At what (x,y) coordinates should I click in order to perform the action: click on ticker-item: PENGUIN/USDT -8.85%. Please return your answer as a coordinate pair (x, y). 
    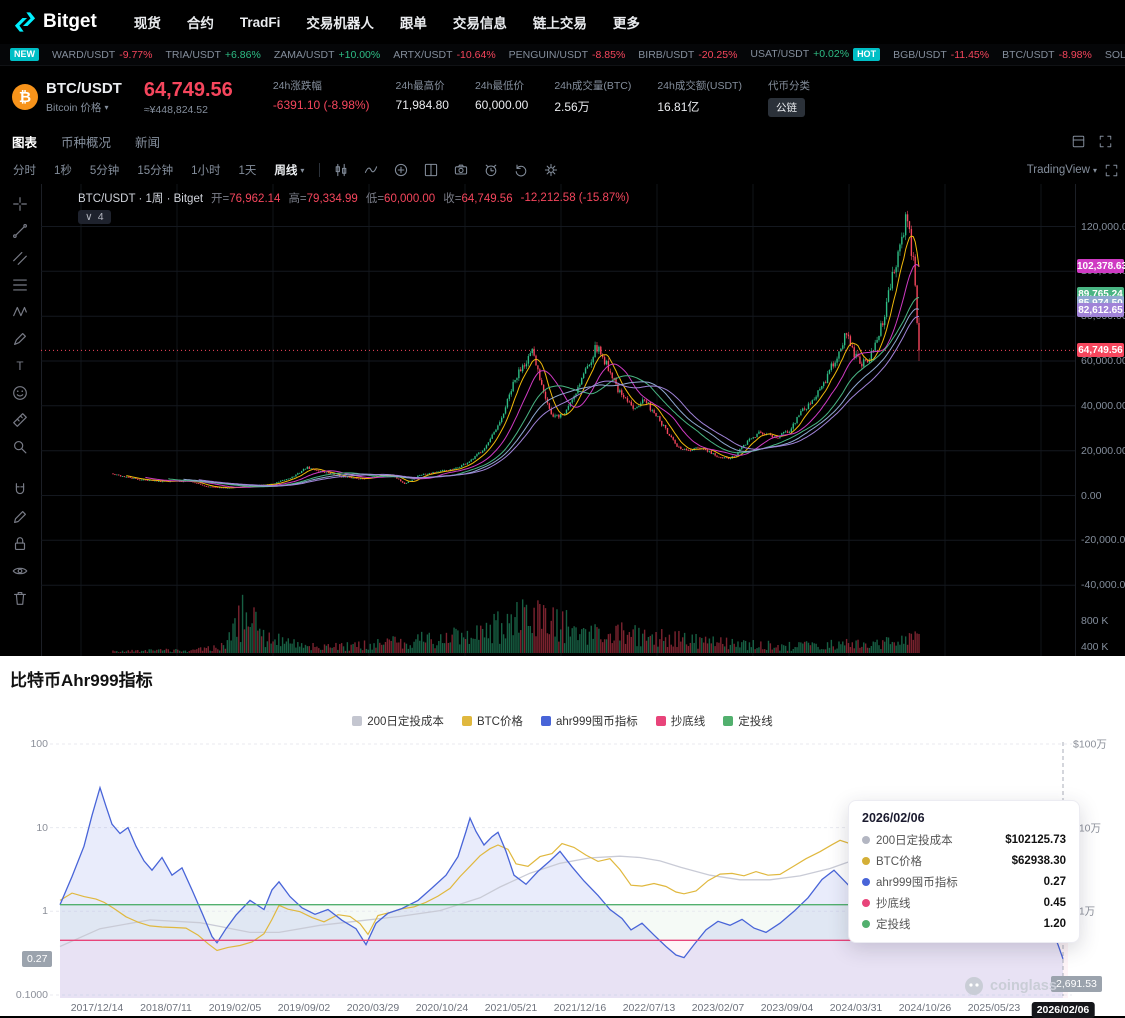
    Looking at the image, I should click on (567, 55).